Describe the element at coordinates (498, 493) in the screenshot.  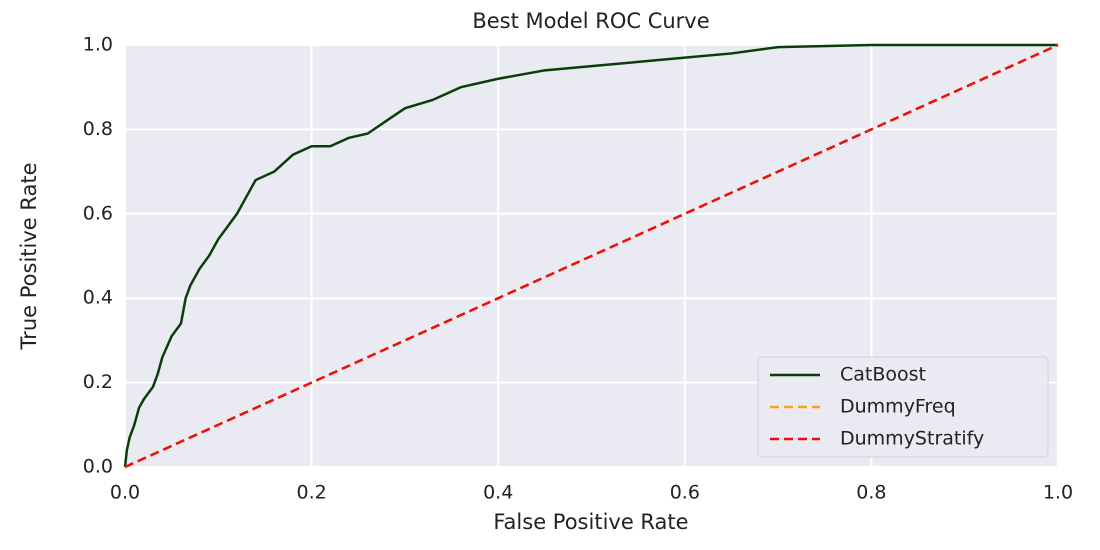
I see `x-tick-label: 0.4` at that location.